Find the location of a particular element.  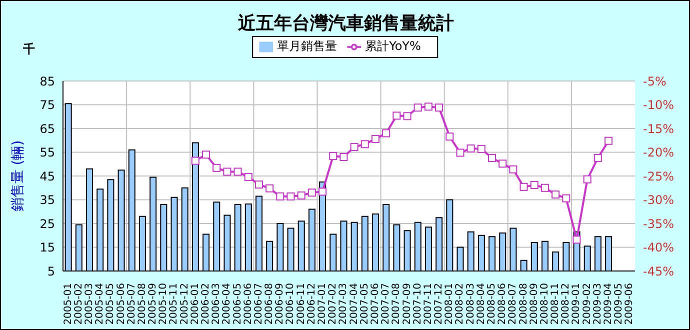

y2-tick-label: -45% is located at coordinates (658, 271).